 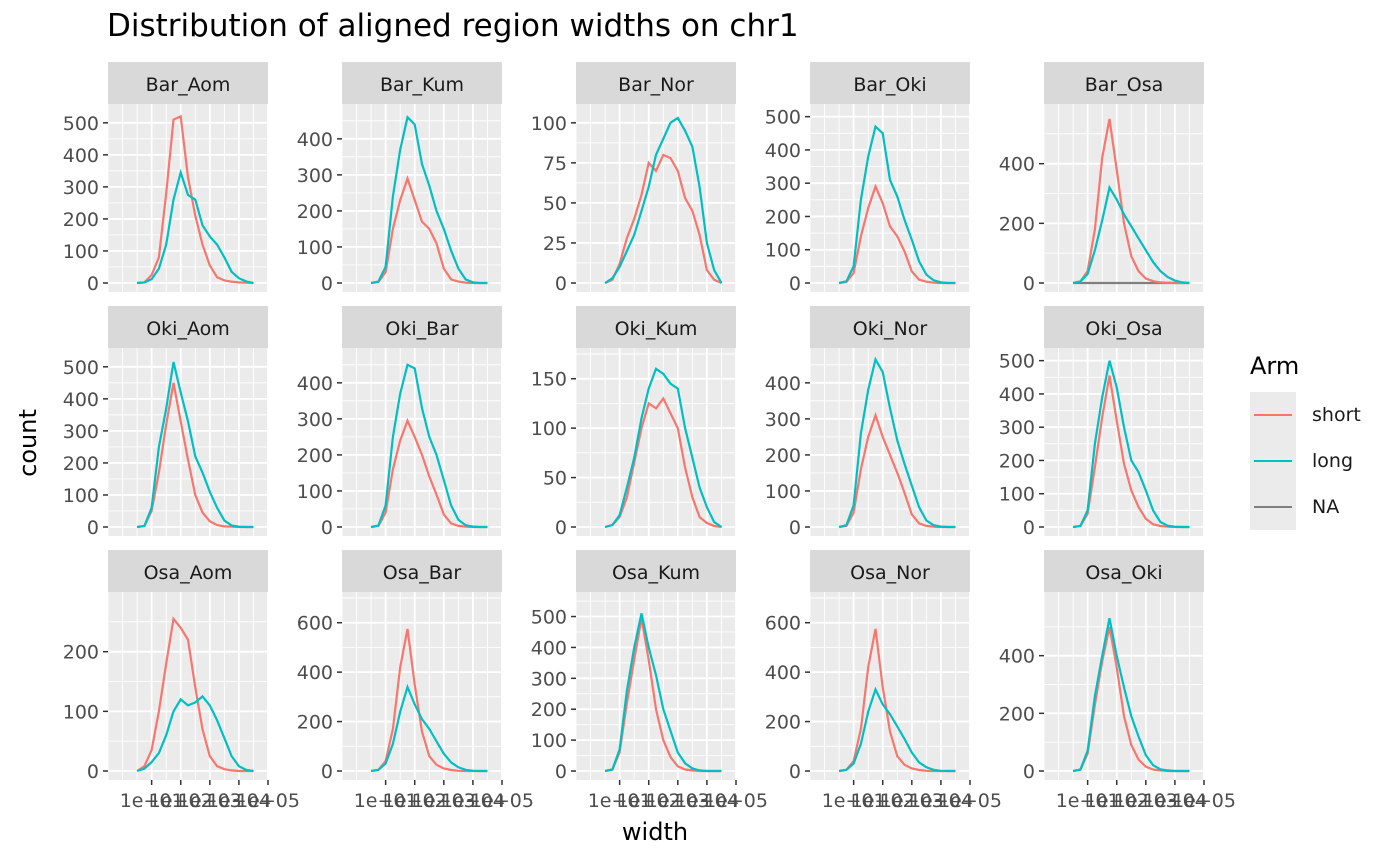 I want to click on facet-strip-label: Osa_Bar, so click(x=422, y=573).